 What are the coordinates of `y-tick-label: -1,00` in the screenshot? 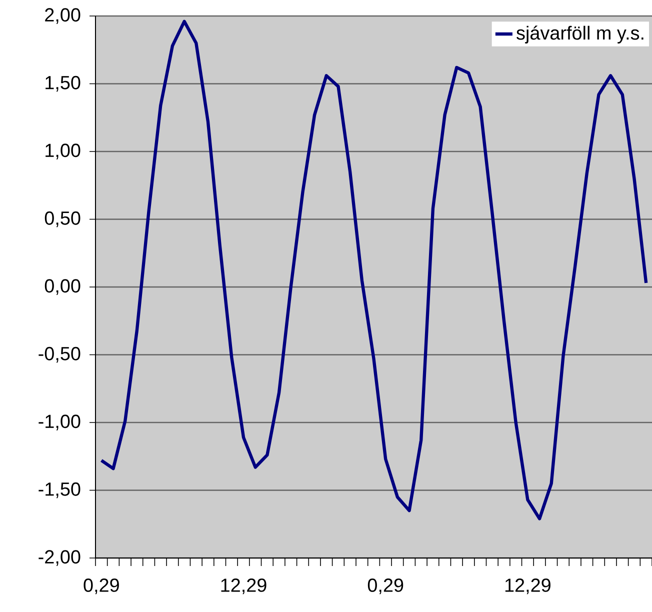 It's located at (59, 422).